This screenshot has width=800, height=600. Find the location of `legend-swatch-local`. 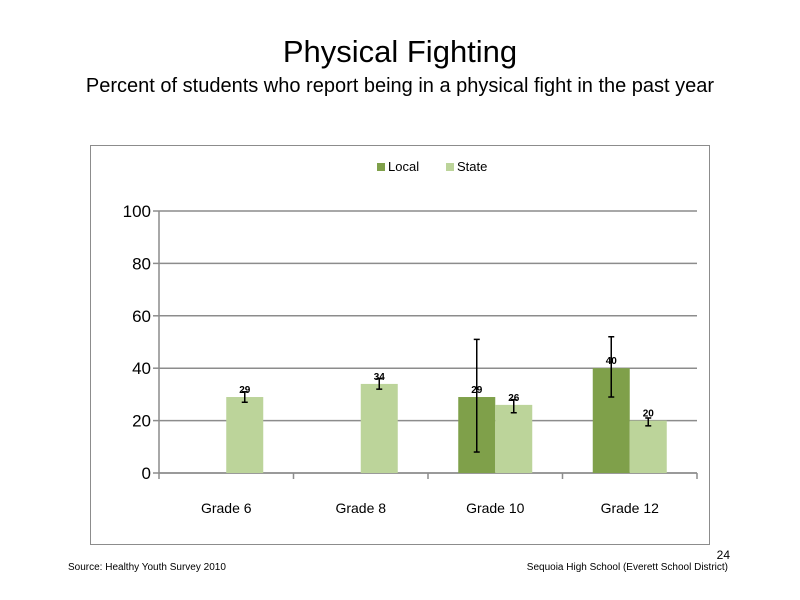

legend-swatch-local is located at coordinates (381, 167).